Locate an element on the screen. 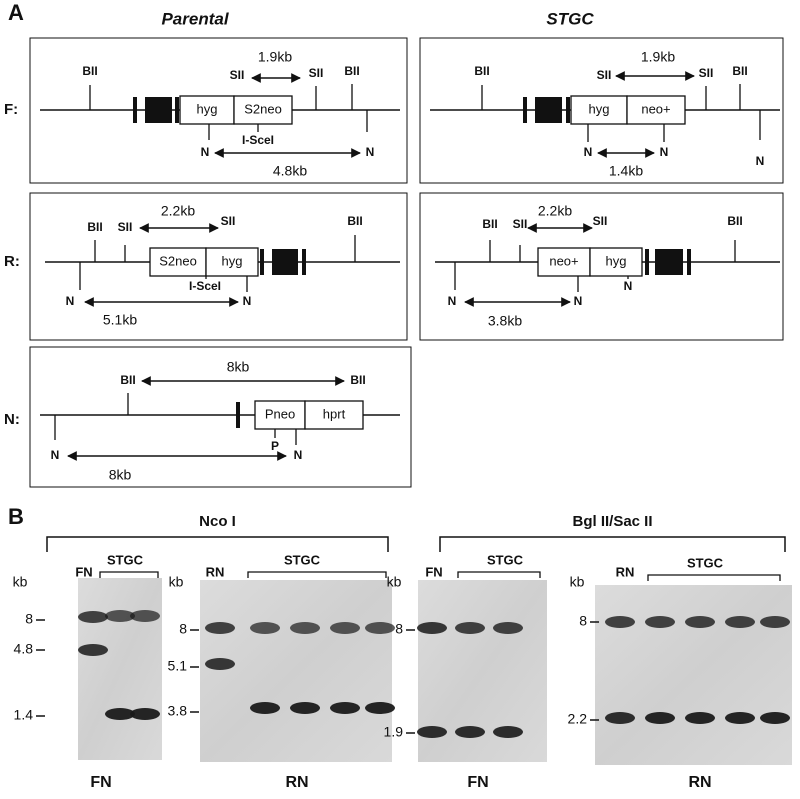 The width and height of the screenshot is (800, 799). row-label: R: is located at coordinates (12, 261).